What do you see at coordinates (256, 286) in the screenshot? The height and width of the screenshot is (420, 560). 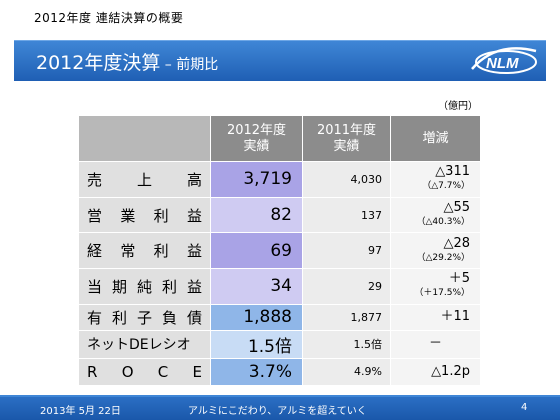 I see `fy2012-value: 34` at bounding box center [256, 286].